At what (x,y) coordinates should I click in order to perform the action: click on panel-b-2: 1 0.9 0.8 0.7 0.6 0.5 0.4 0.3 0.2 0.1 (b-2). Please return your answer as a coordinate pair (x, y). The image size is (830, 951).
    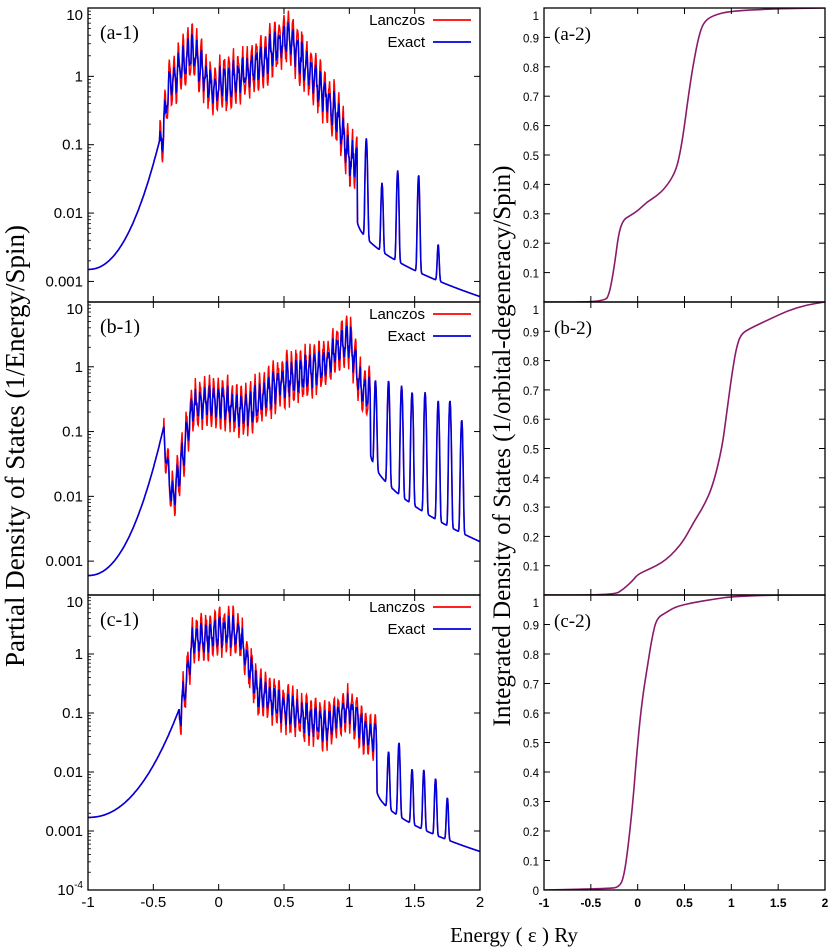
    Looking at the image, I should click on (674, 448).